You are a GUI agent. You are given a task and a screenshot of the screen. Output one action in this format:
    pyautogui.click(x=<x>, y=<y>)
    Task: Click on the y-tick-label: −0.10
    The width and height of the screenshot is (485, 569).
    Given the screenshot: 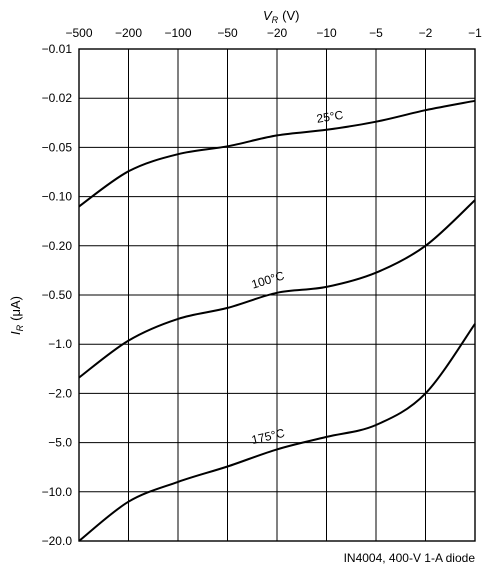 What is the action you would take?
    pyautogui.click(x=57, y=197)
    